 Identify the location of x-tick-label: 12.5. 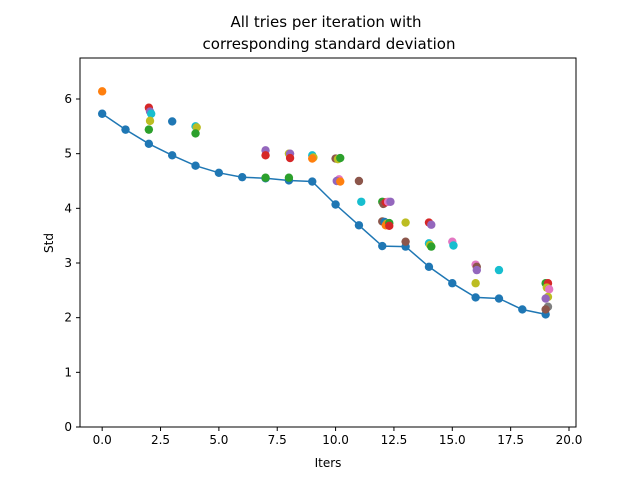
(394, 440).